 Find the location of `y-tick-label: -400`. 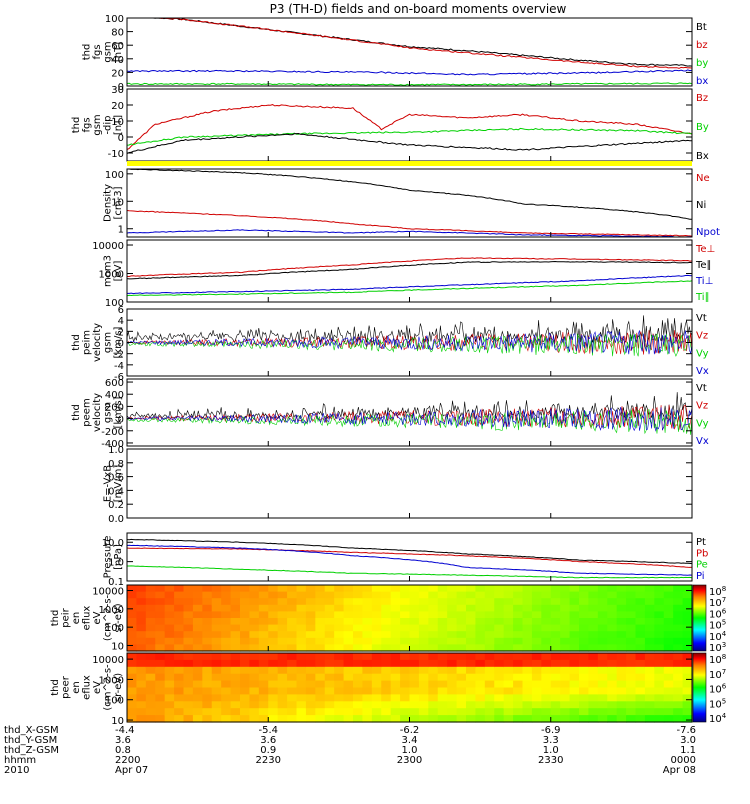

y-tick-label: -400 is located at coordinates (112, 444).